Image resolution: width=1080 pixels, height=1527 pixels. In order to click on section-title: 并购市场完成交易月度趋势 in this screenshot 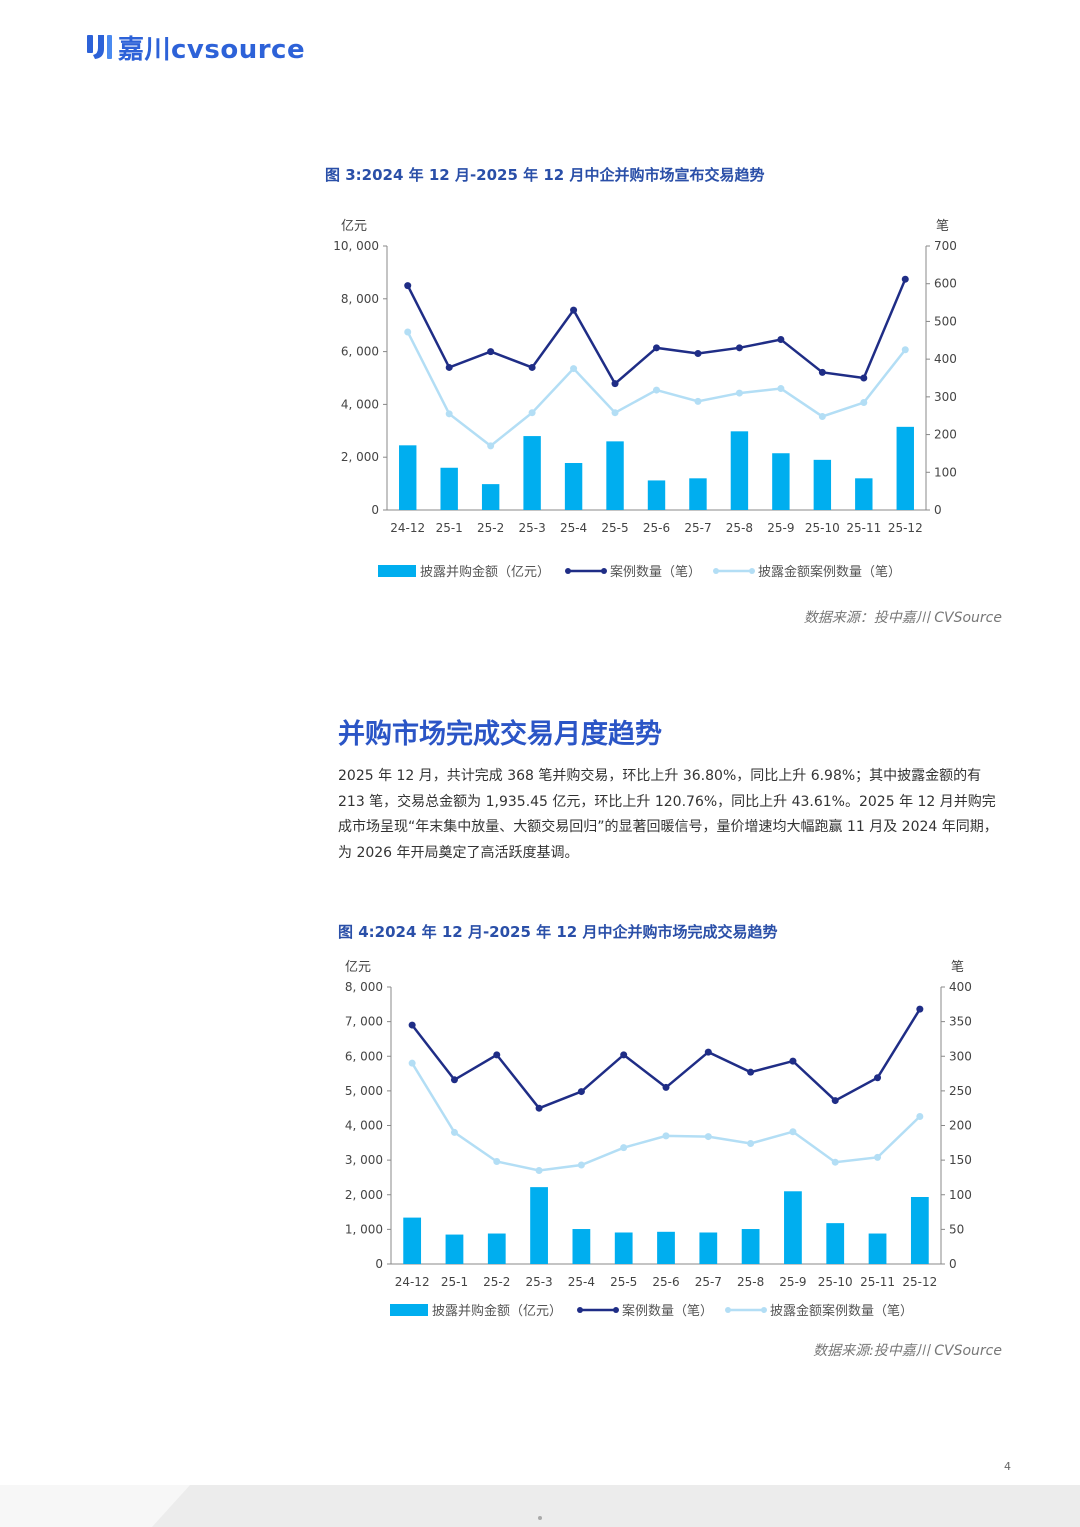, I will do `click(500, 734)`.